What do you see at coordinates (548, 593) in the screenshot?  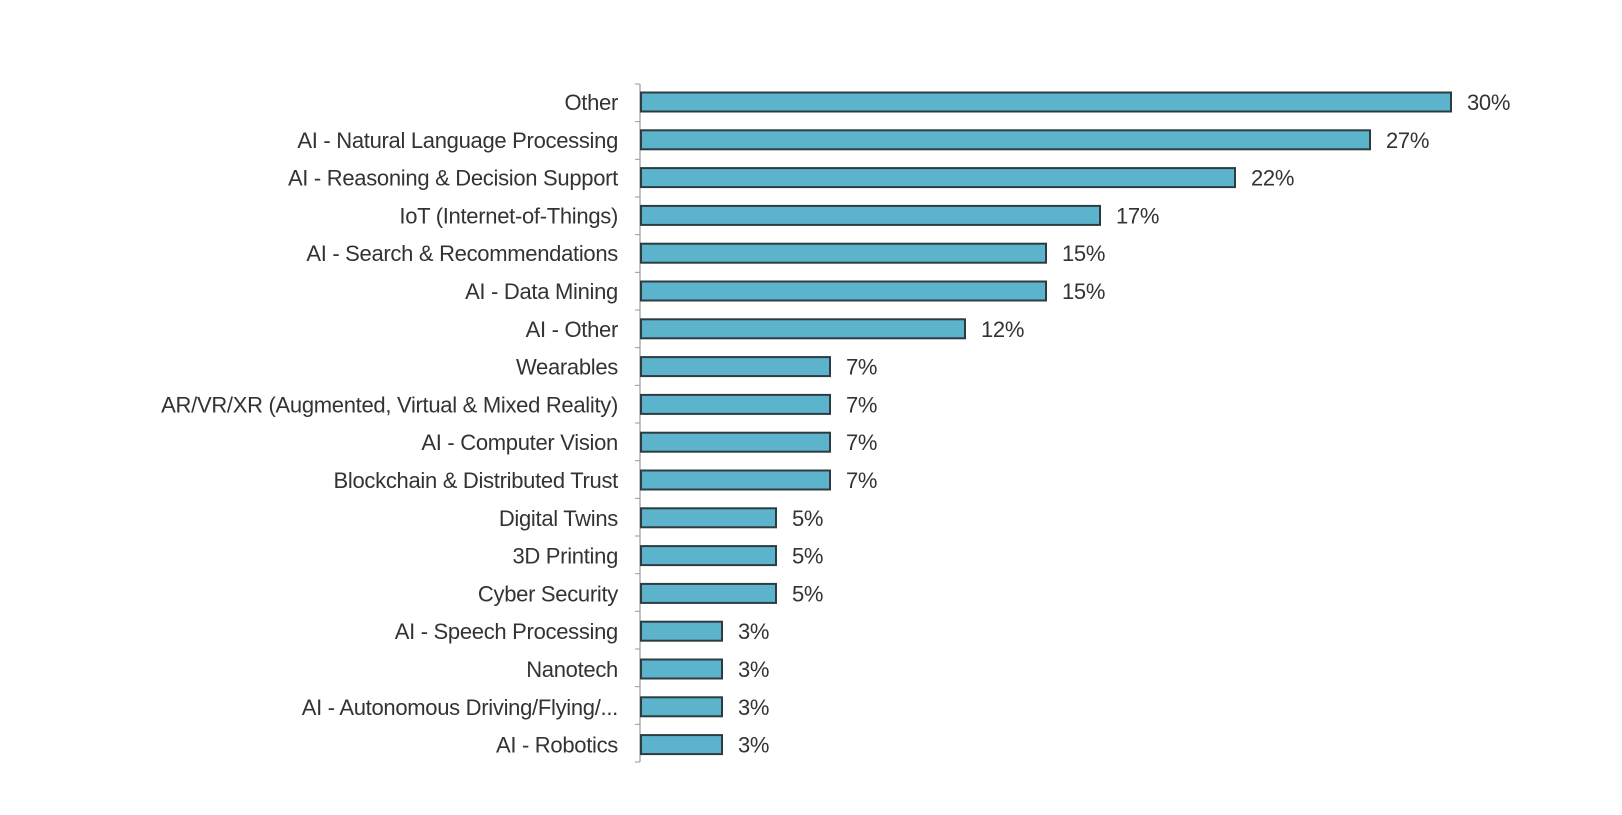 I see `category-label: Cyber Security` at bounding box center [548, 593].